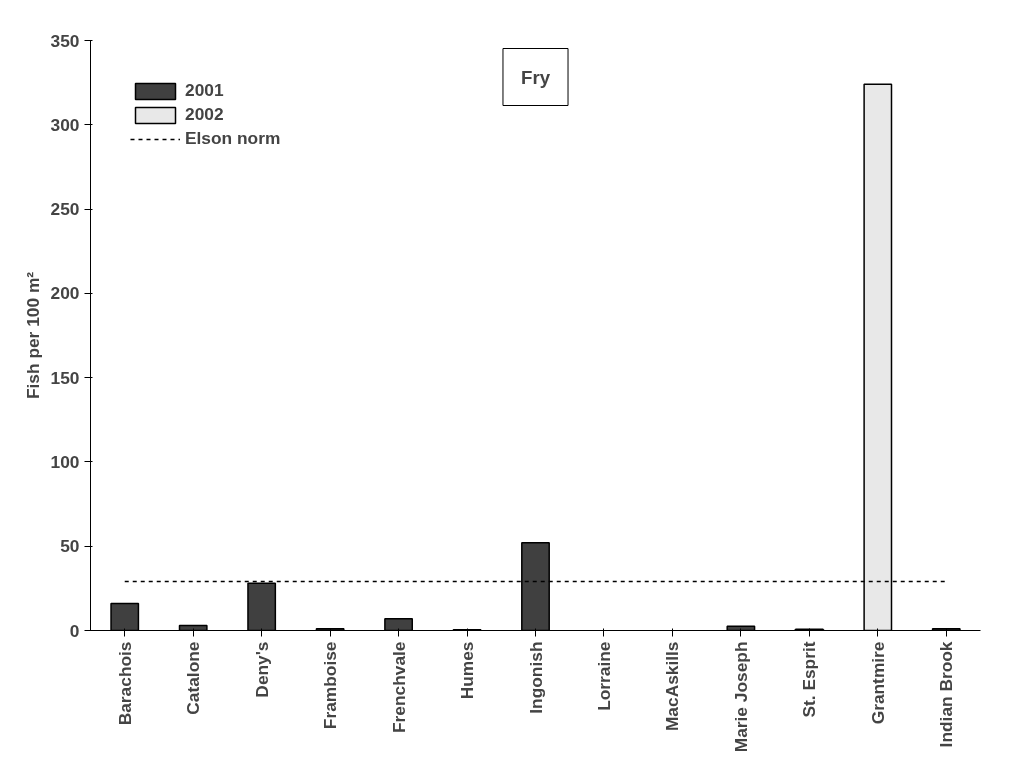 This screenshot has width=1026, height=760. Describe the element at coordinates (65, 377) in the screenshot. I see `y-tick-label: 150` at that location.